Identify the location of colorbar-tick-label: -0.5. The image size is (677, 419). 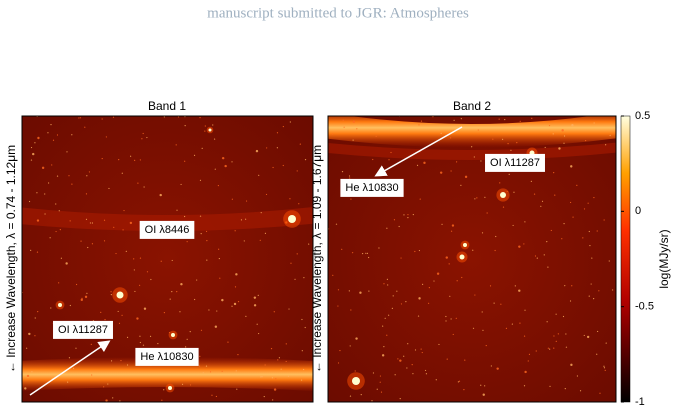
(644, 307).